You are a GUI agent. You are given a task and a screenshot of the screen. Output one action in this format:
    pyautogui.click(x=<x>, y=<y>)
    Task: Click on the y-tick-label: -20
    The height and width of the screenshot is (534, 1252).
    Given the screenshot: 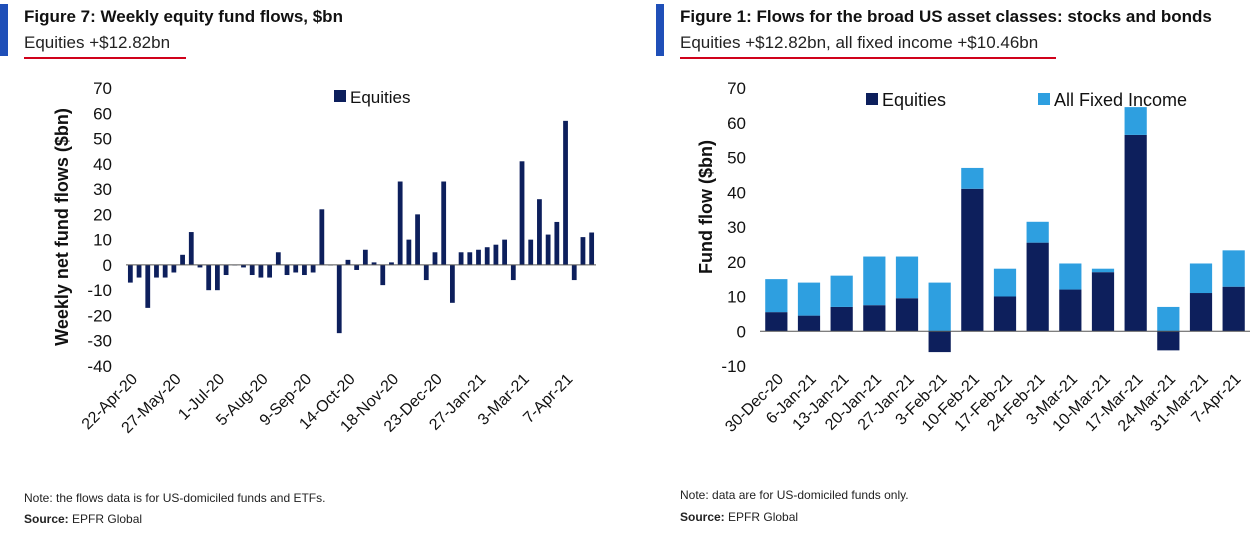 What is the action you would take?
    pyautogui.click(x=99, y=315)
    